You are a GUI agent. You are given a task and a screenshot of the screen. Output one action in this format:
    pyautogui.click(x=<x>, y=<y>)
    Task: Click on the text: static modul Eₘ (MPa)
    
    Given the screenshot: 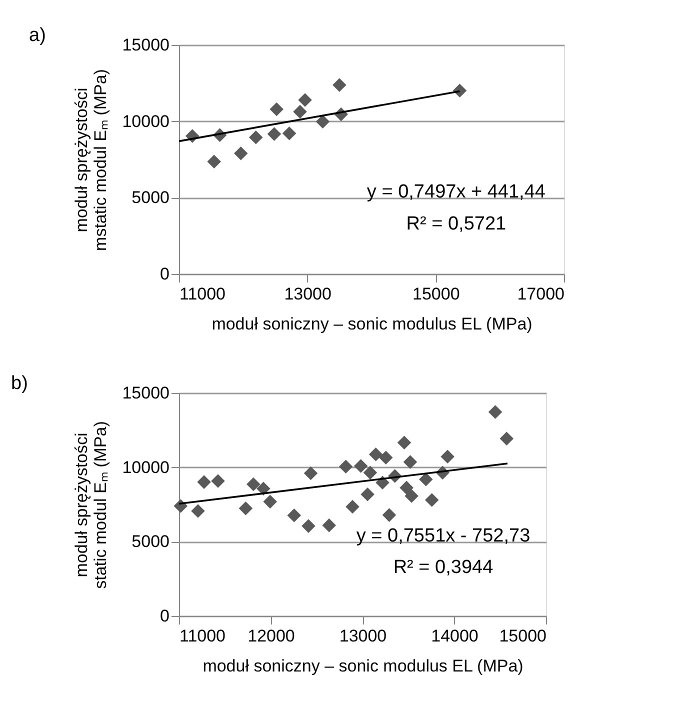 What is the action you would take?
    pyautogui.click(x=100, y=505)
    